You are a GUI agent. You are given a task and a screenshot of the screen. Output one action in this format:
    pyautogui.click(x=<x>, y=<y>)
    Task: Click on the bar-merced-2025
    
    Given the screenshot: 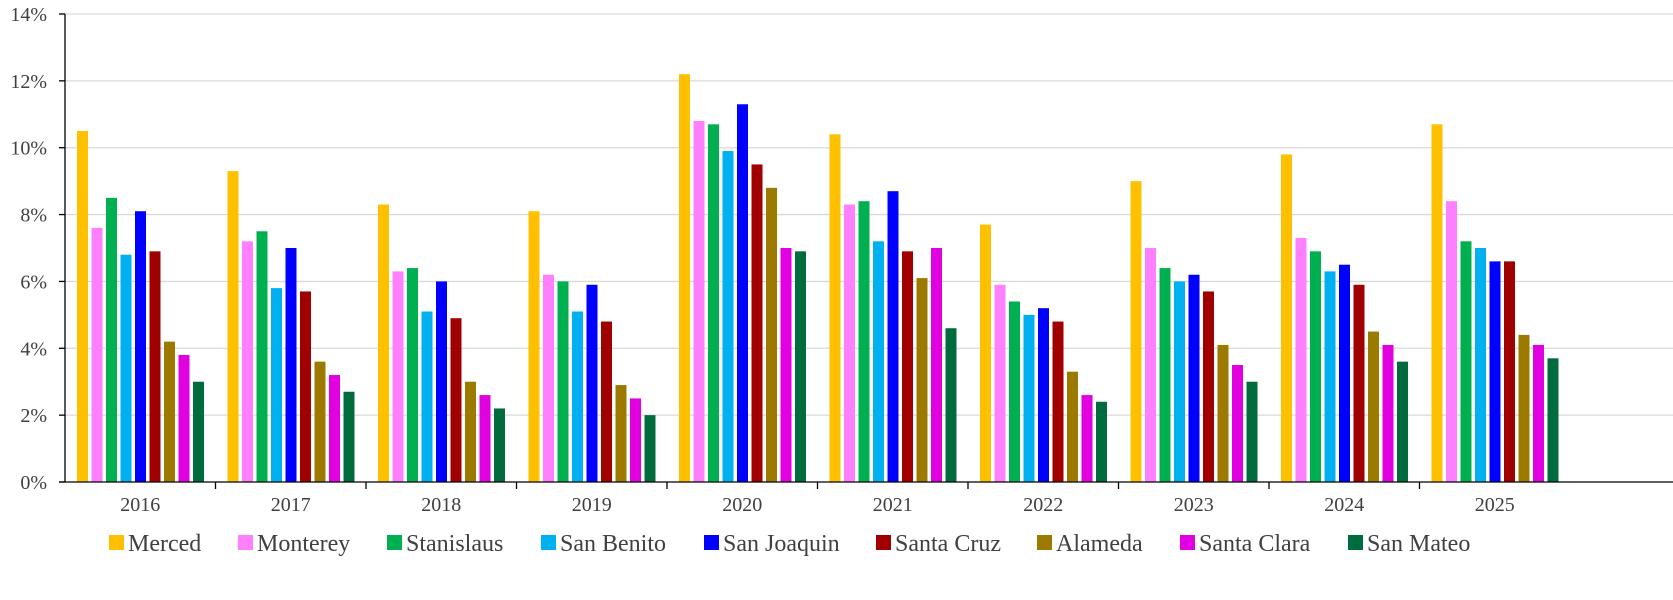 What is the action you would take?
    pyautogui.click(x=1437, y=303)
    